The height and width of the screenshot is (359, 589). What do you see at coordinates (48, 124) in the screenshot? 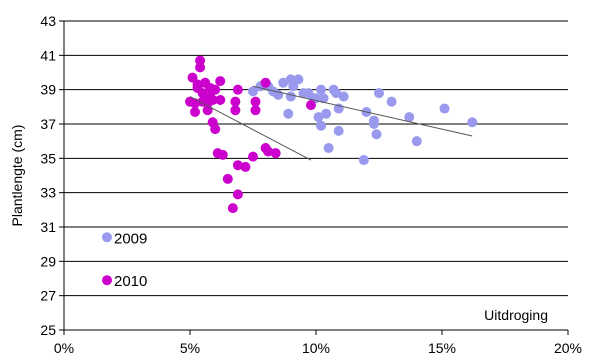
I see `y-tick-label: 37` at bounding box center [48, 124].